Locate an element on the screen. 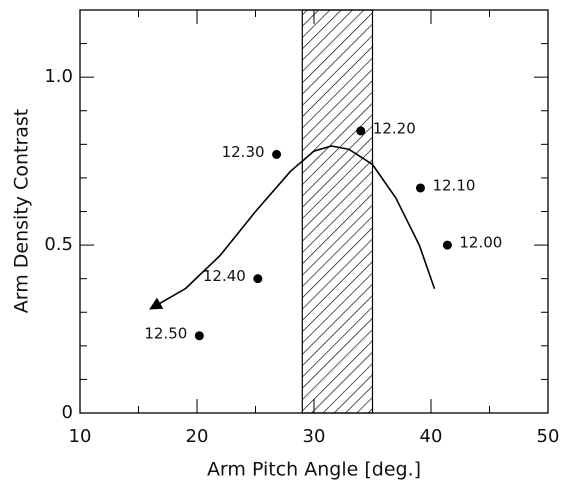  x-tick-label: 30 is located at coordinates (314, 436).